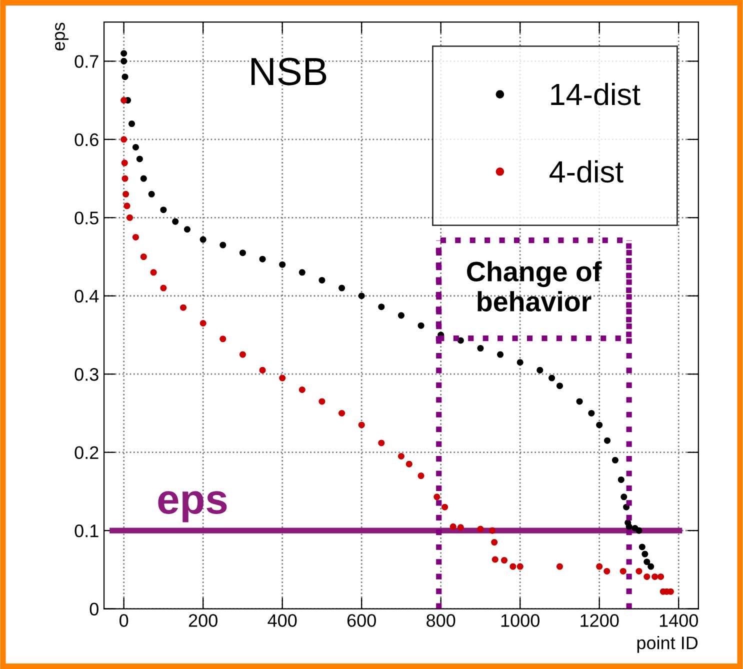 The height and width of the screenshot is (669, 743). I want to click on x-tick-label: 800, so click(441, 620).